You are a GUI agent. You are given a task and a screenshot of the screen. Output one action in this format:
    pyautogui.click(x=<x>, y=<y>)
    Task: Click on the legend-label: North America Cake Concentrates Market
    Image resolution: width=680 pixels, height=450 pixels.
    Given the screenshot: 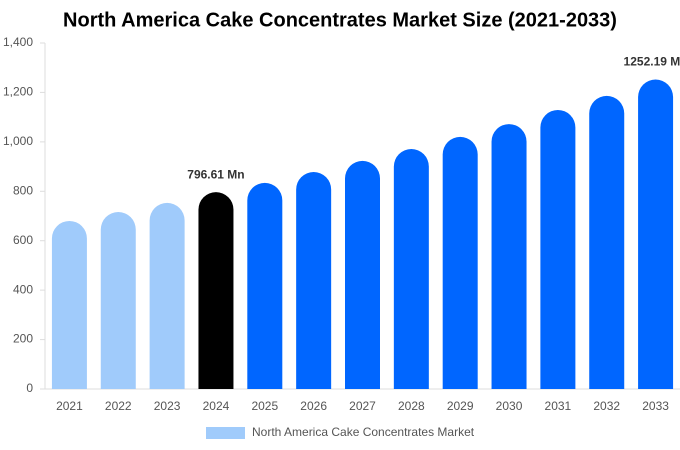 What is the action you would take?
    pyautogui.click(x=363, y=432)
    